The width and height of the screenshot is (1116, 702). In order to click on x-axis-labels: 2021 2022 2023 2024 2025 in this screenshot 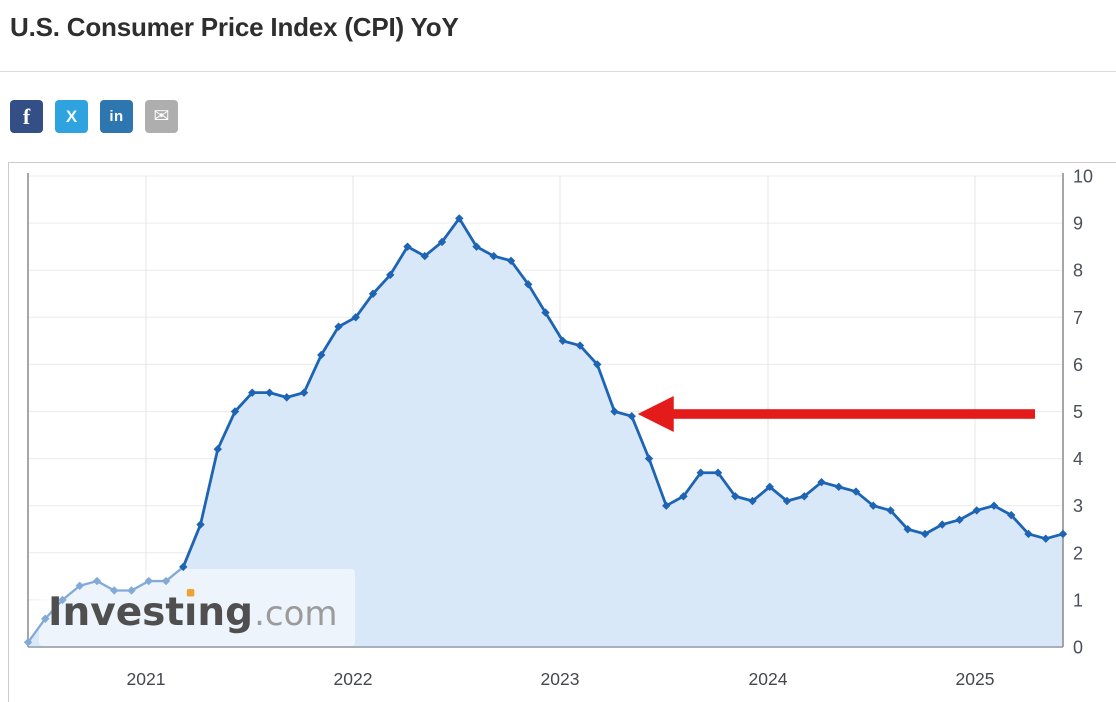, I will do `click(561, 679)`.